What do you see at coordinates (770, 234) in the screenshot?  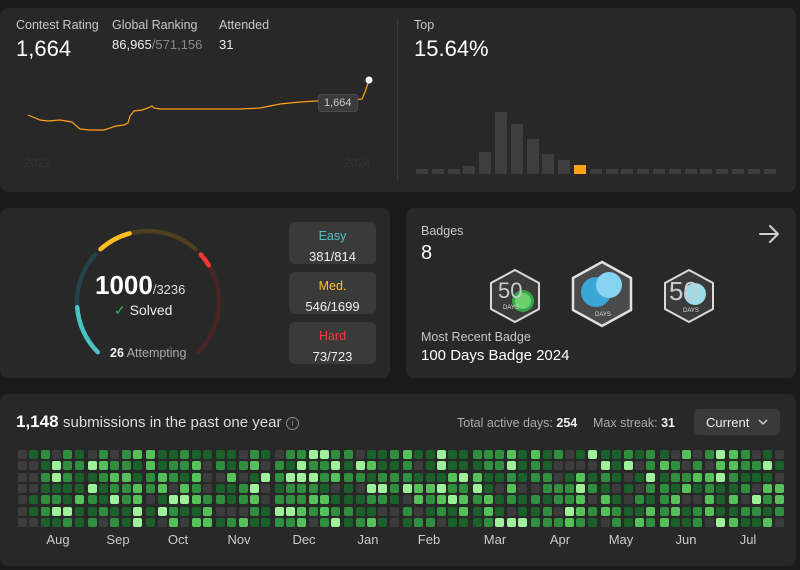 I see `arrow-right-icon` at bounding box center [770, 234].